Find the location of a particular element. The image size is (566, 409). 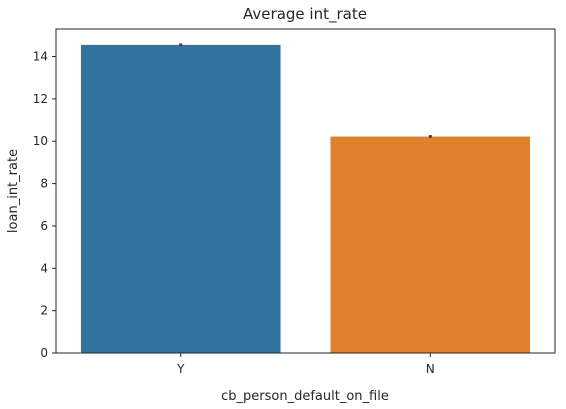

y-tick-label-8: 8 is located at coordinates (44, 184).